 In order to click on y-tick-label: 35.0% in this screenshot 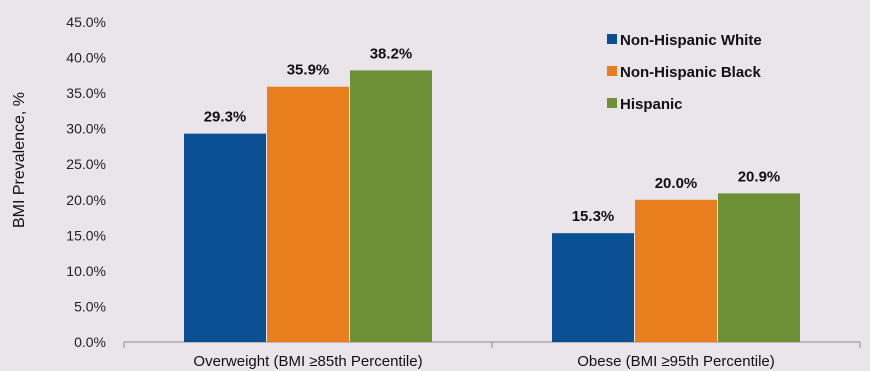, I will do `click(86, 93)`.